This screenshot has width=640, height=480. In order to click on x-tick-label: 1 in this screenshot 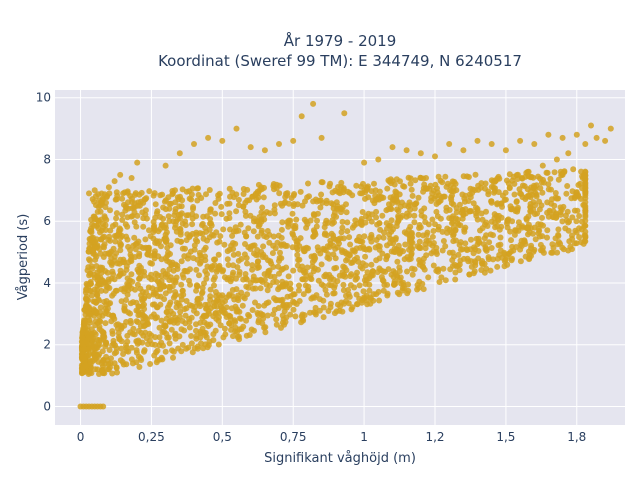, I will do `click(364, 437)`.